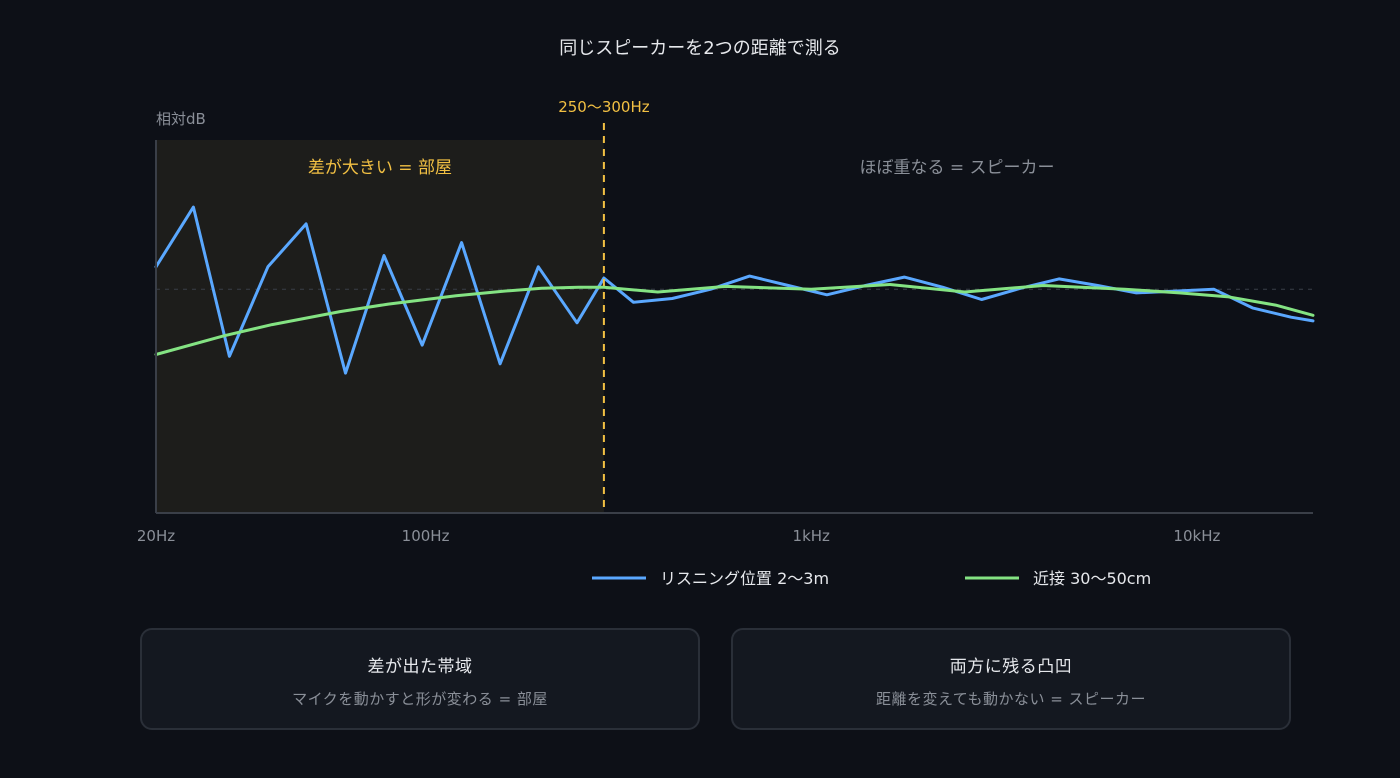 Image resolution: width=1400 pixels, height=778 pixels. What do you see at coordinates (420, 699) in the screenshot?
I see `card-room-band-subtitle: マイクを動かすと形が変わる = 部屋` at bounding box center [420, 699].